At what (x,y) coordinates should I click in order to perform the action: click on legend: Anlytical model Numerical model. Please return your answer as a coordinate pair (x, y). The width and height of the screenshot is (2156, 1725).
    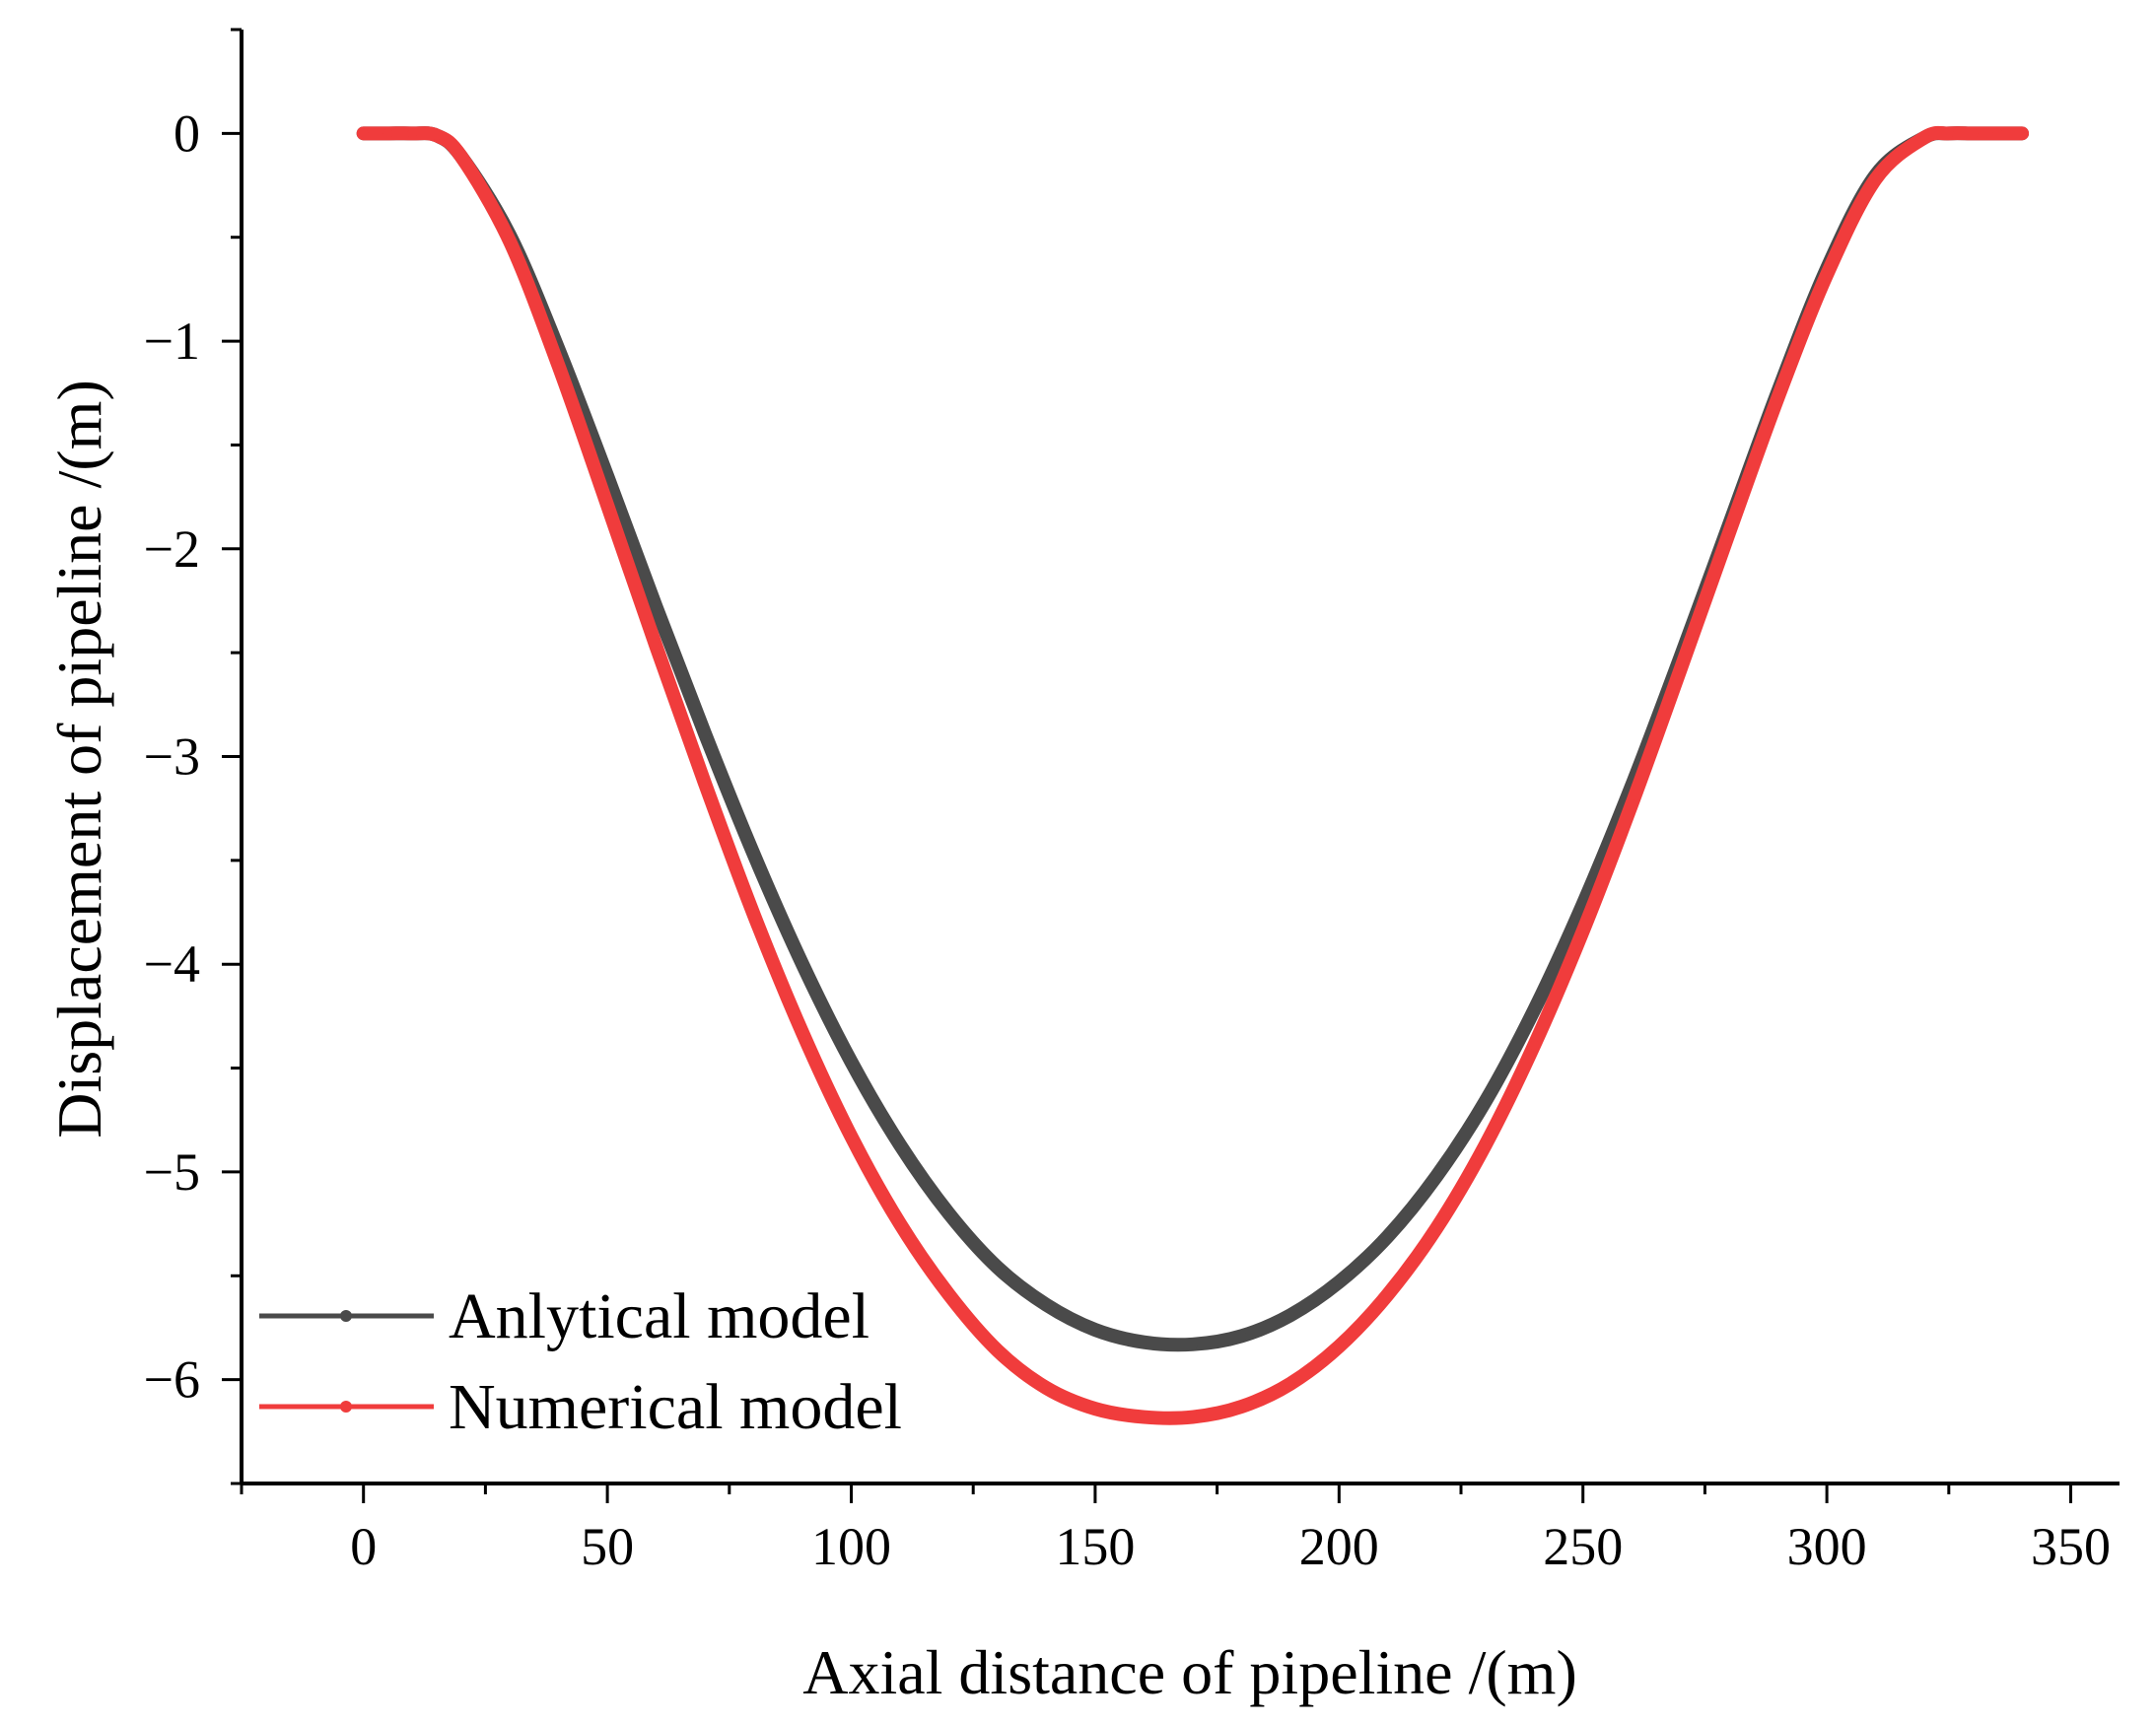
    Looking at the image, I should click on (580, 1361).